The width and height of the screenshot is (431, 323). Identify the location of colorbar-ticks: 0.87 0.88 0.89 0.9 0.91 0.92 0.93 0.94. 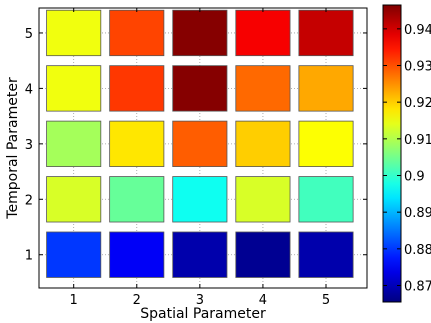
(407, 159).